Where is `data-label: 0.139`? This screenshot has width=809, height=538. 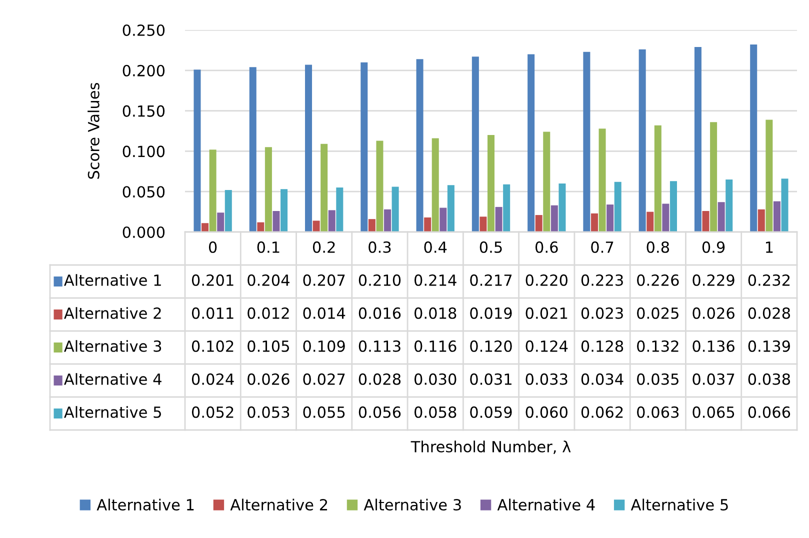 data-label: 0.139 is located at coordinates (769, 346).